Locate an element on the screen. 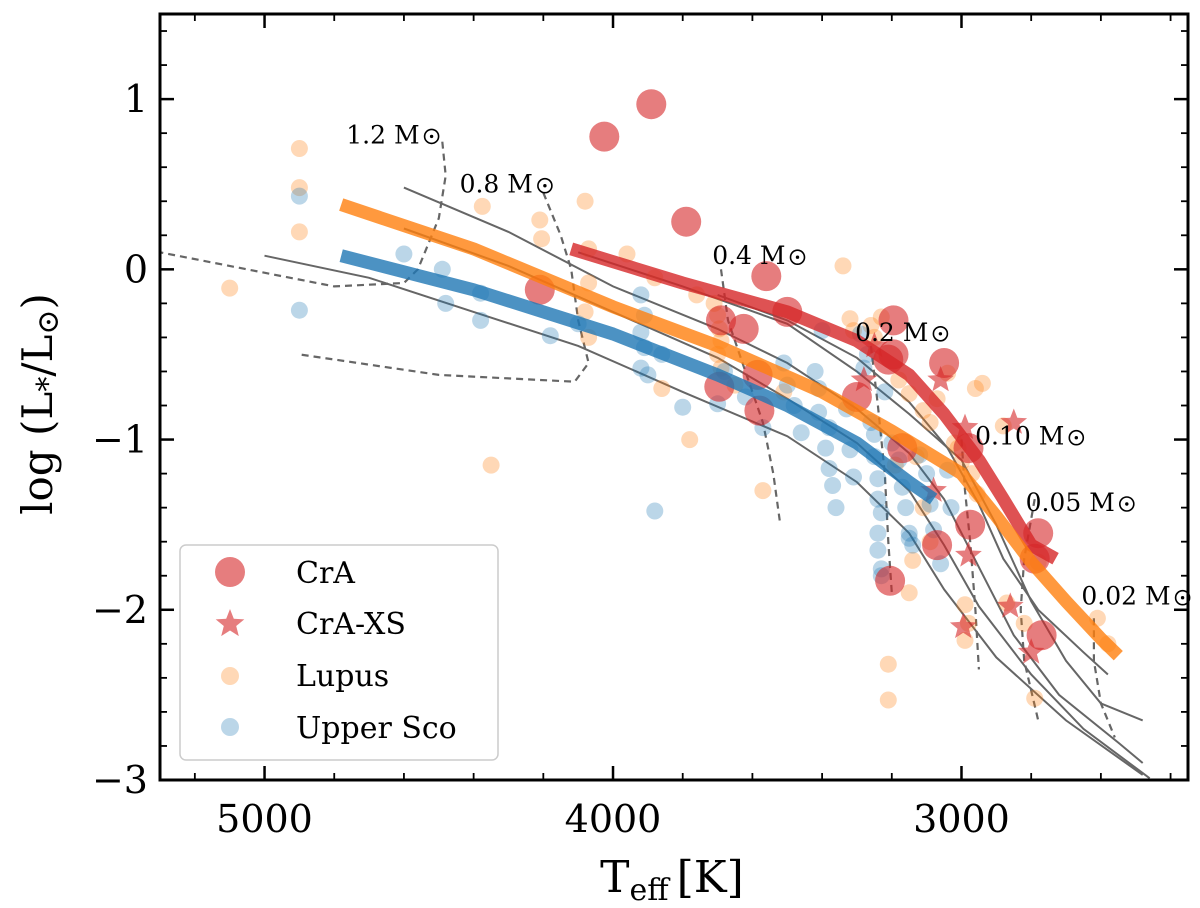 This screenshot has width=1200, height=908. y-tick-label-3: −1 is located at coordinates (120, 440).